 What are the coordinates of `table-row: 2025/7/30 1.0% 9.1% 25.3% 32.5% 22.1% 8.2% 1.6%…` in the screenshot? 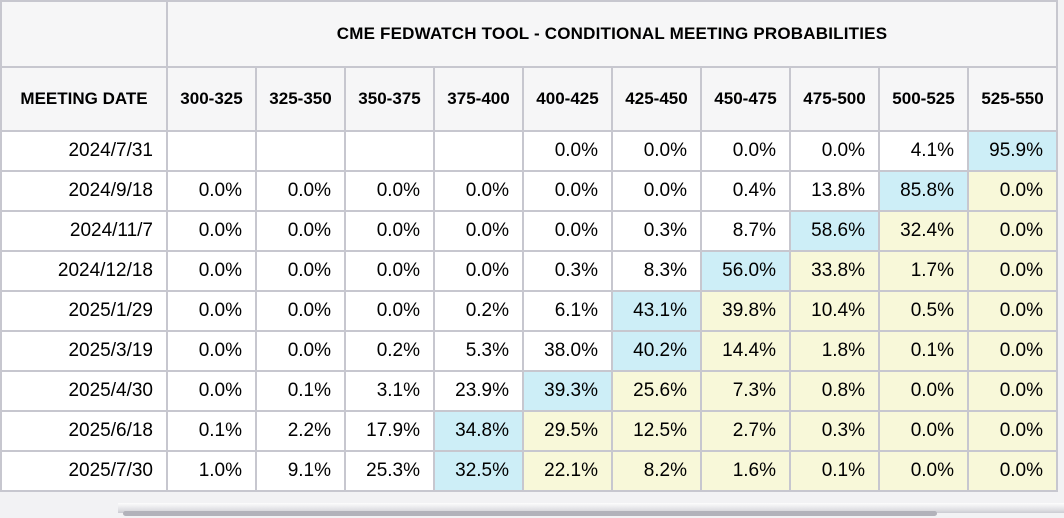 It's located at (529, 471).